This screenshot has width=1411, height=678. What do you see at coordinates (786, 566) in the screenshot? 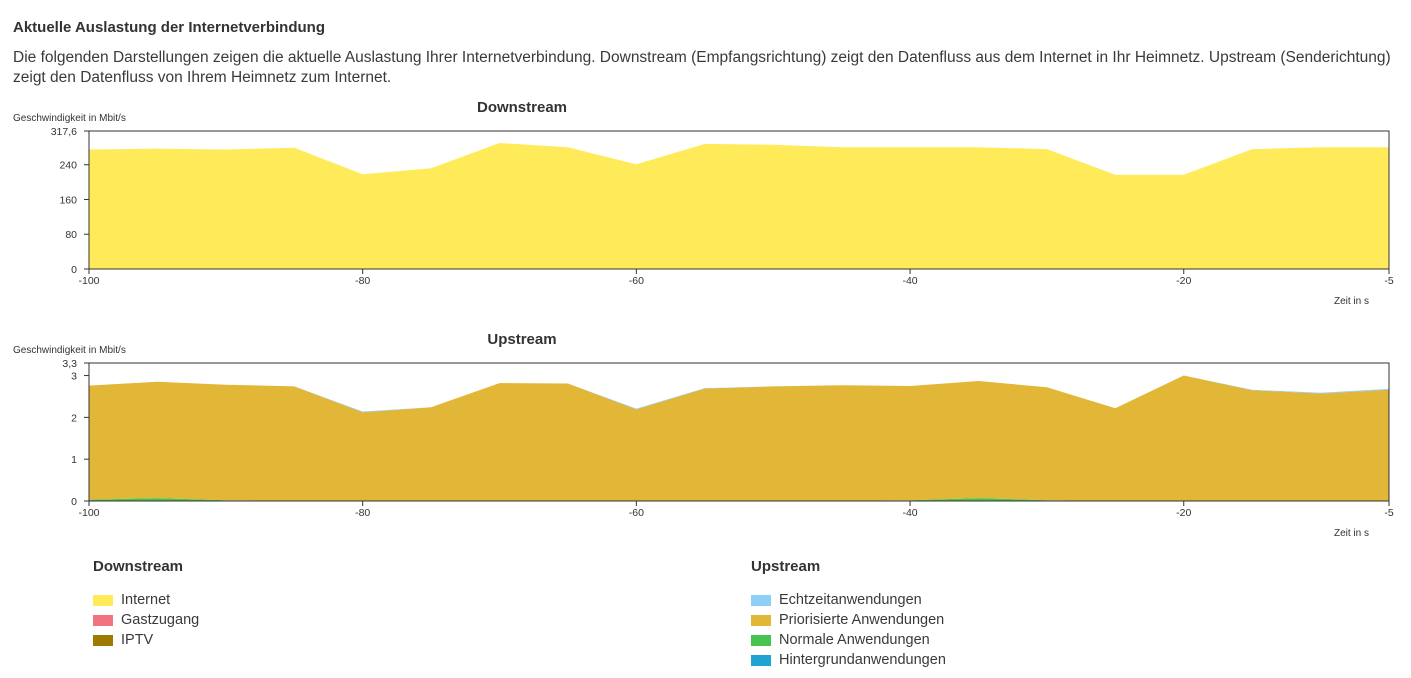
I see `upstream-legend-heading: Upstream` at bounding box center [786, 566].